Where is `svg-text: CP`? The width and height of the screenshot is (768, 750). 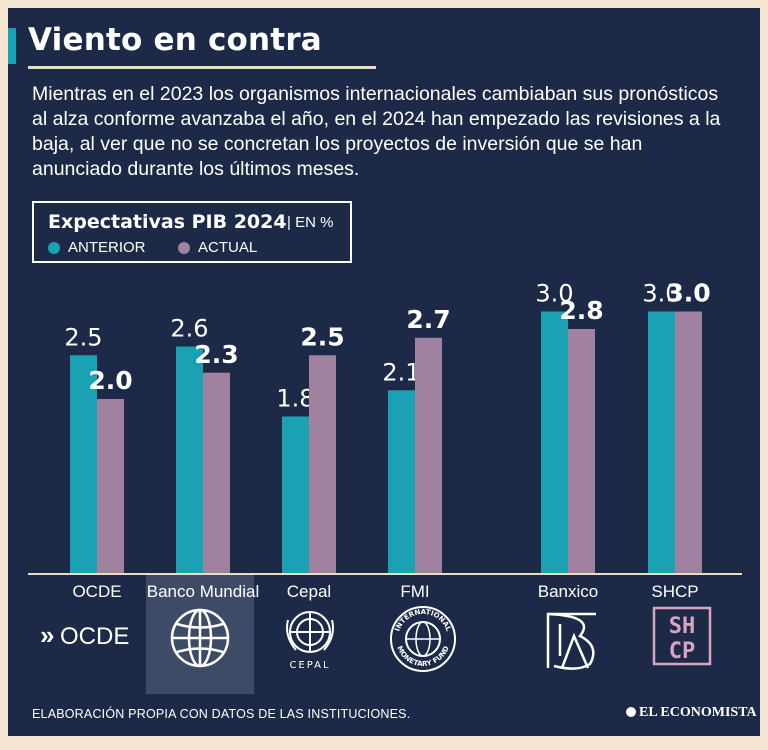
svg-text: CP is located at coordinates (682, 651).